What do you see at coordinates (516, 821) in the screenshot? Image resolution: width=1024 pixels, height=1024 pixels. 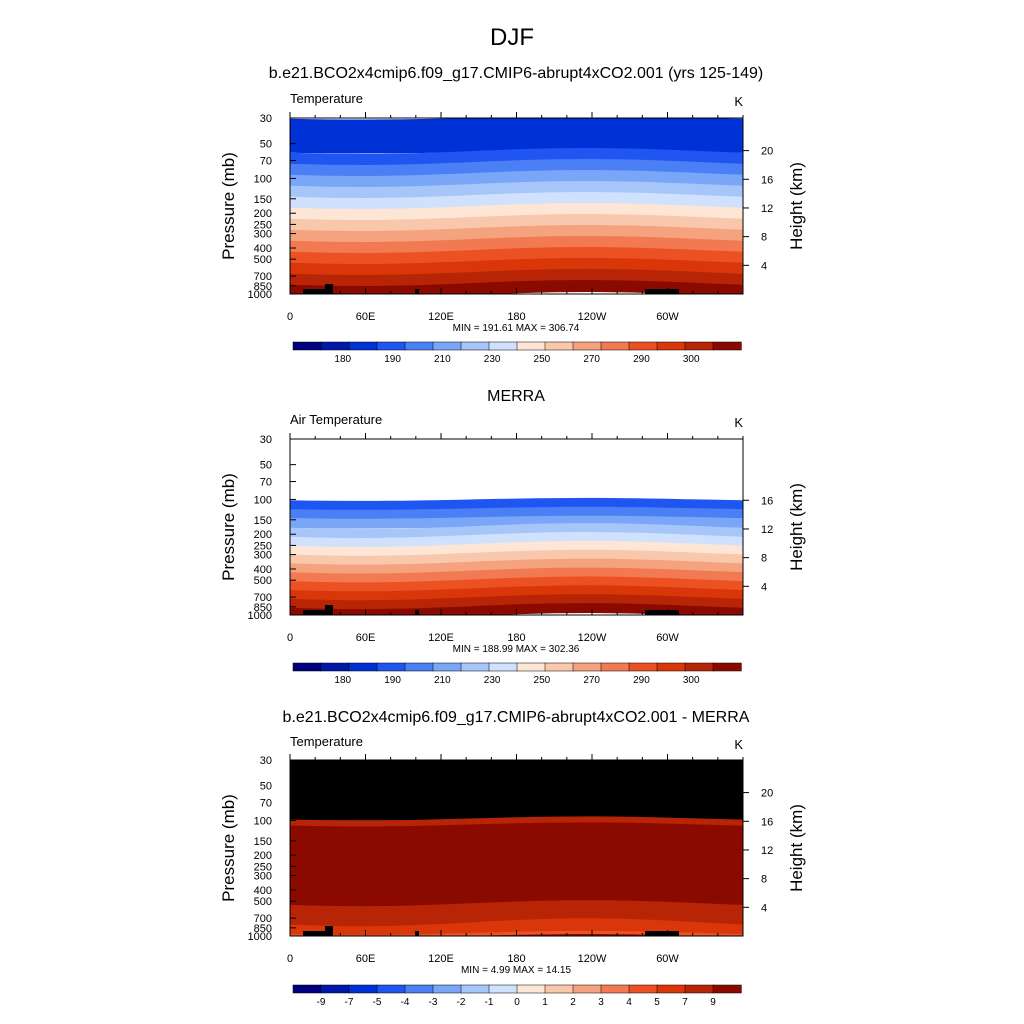 I see `difference-band` at bounding box center [516, 821].